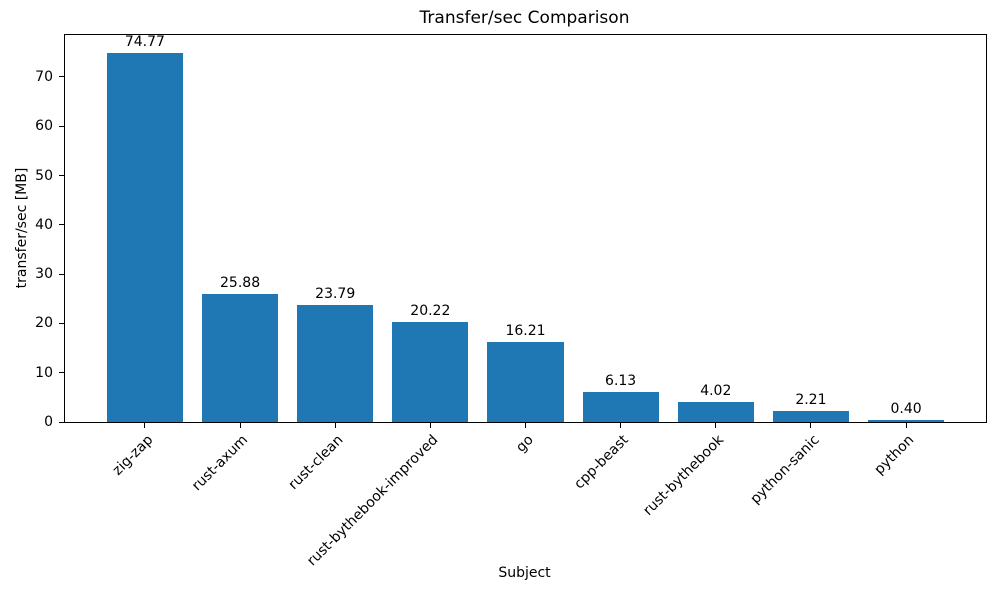 The height and width of the screenshot is (600, 1000). Describe the element at coordinates (524, 18) in the screenshot. I see `chart-title: Transfer/sec Comparison` at that location.